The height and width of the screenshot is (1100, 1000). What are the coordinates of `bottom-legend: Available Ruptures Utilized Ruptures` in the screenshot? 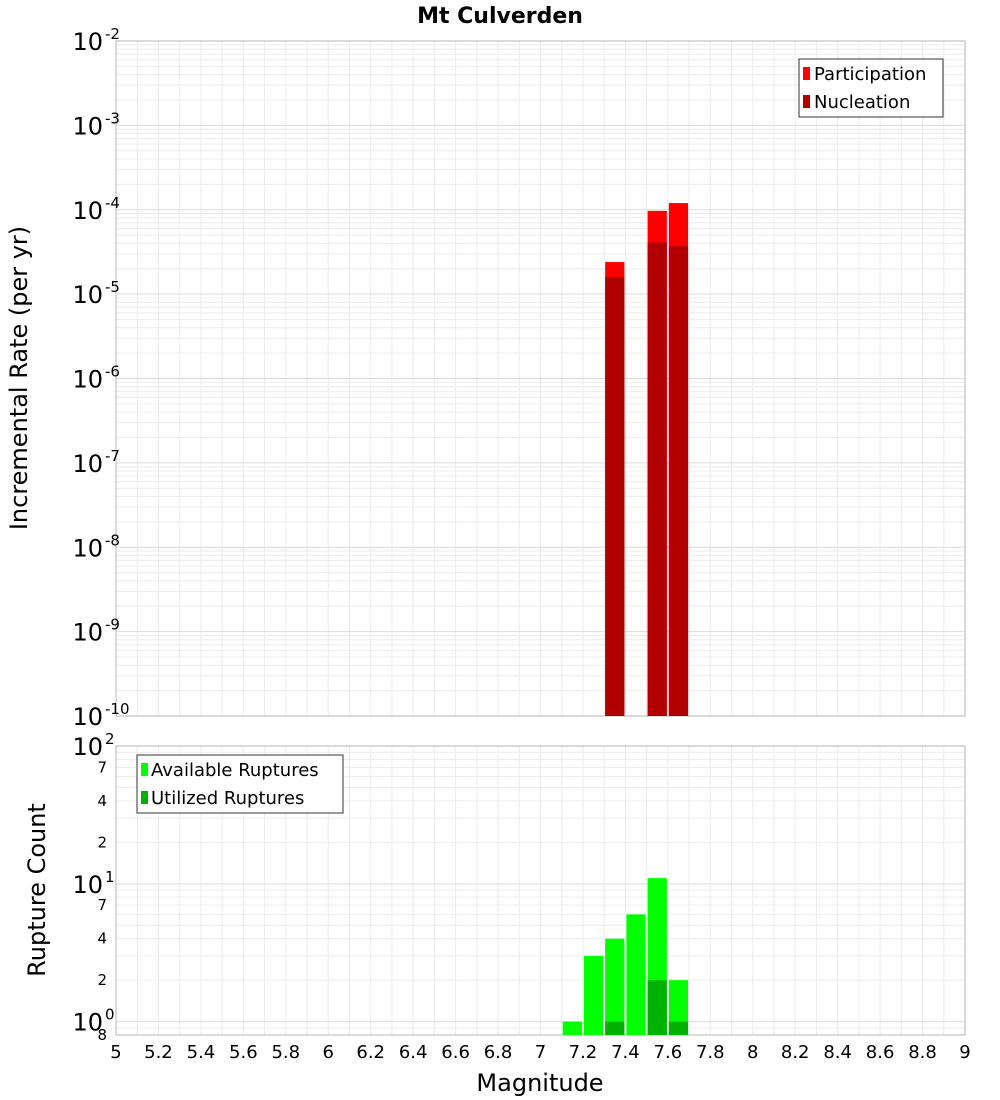 It's located at (240, 784).